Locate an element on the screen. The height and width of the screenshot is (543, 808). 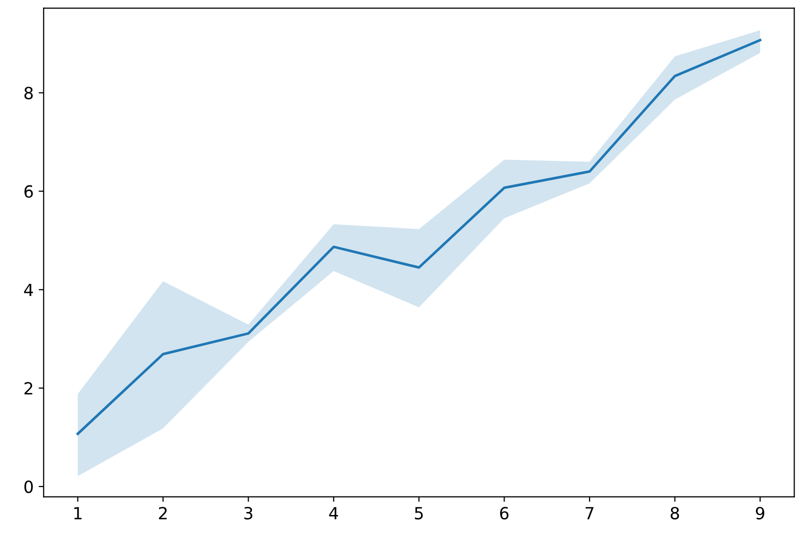
y-tick-label: 2 is located at coordinates (28, 388).